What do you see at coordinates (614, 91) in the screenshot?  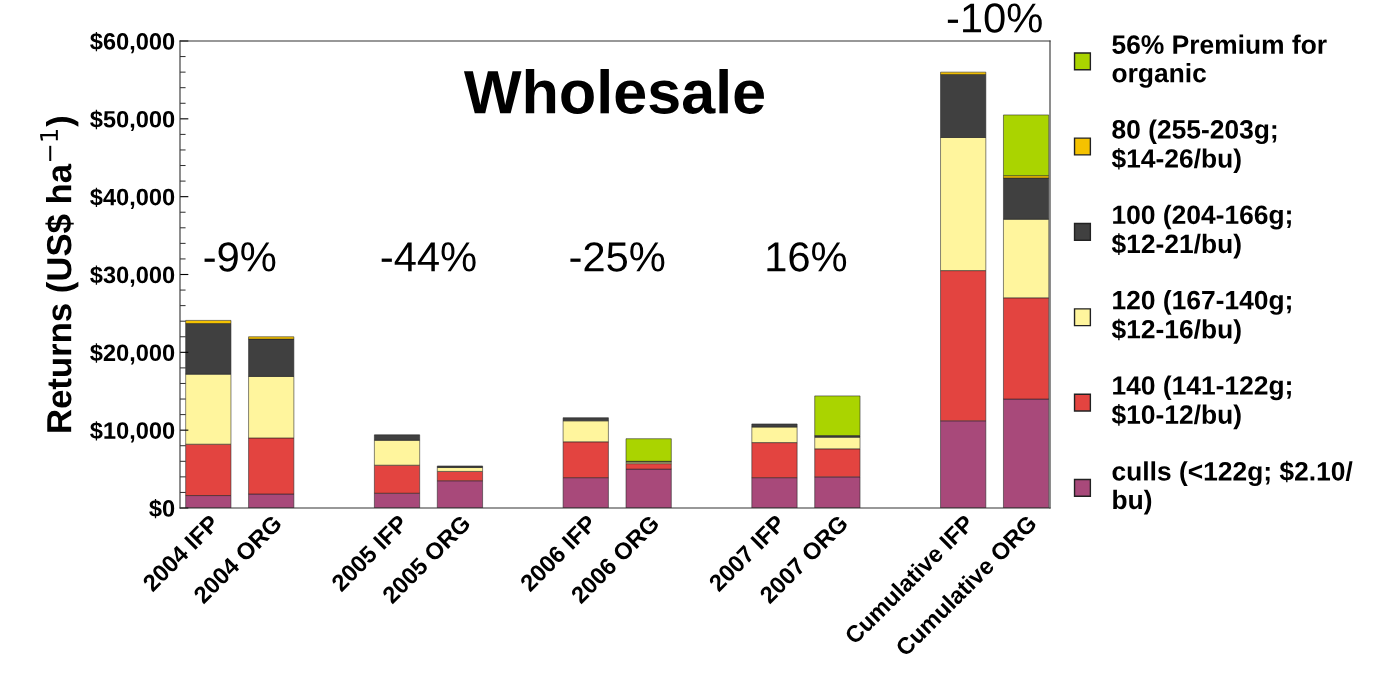 I see `chart-title: Wholesale` at bounding box center [614, 91].